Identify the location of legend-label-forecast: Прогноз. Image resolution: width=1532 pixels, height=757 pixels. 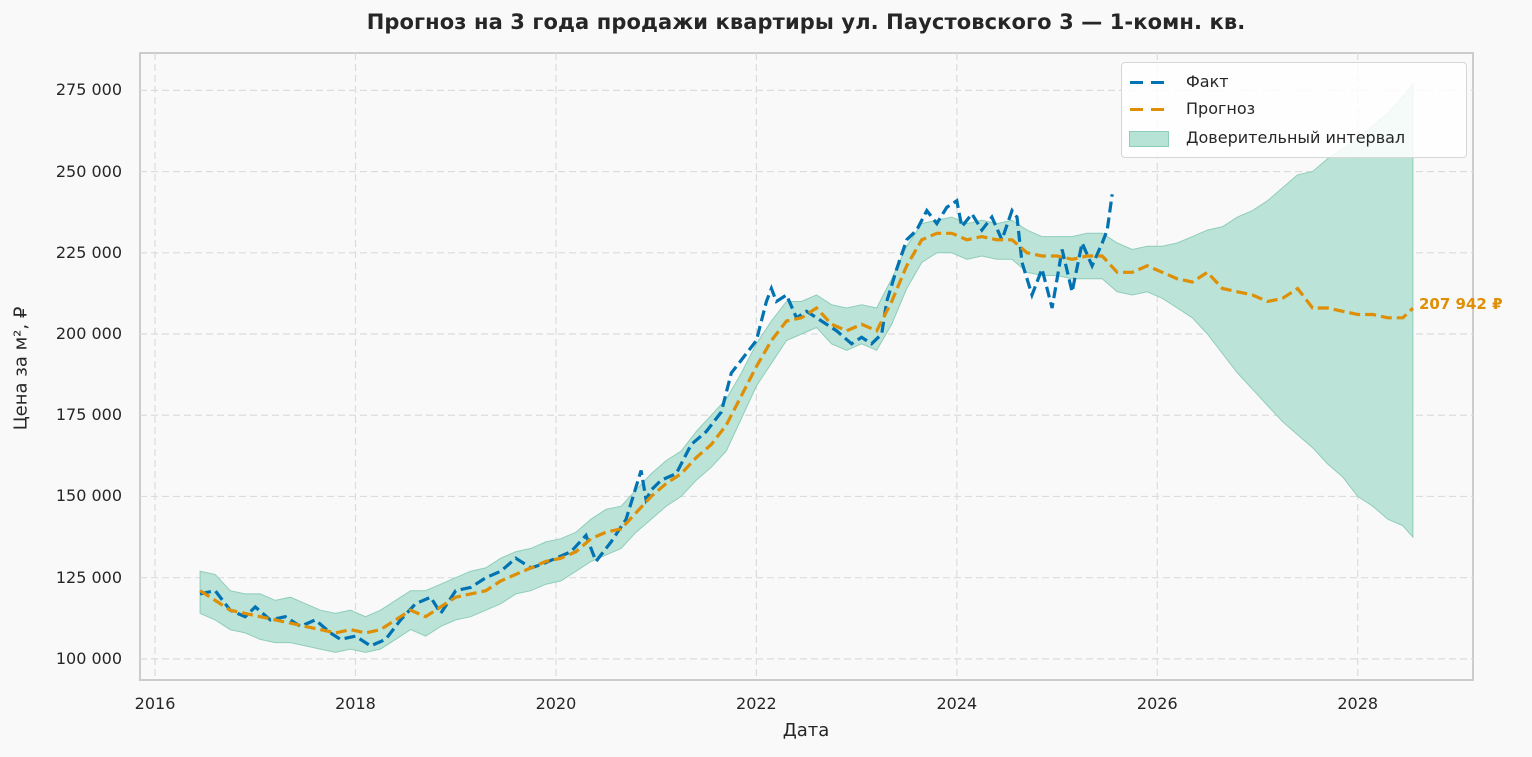
(1221, 108).